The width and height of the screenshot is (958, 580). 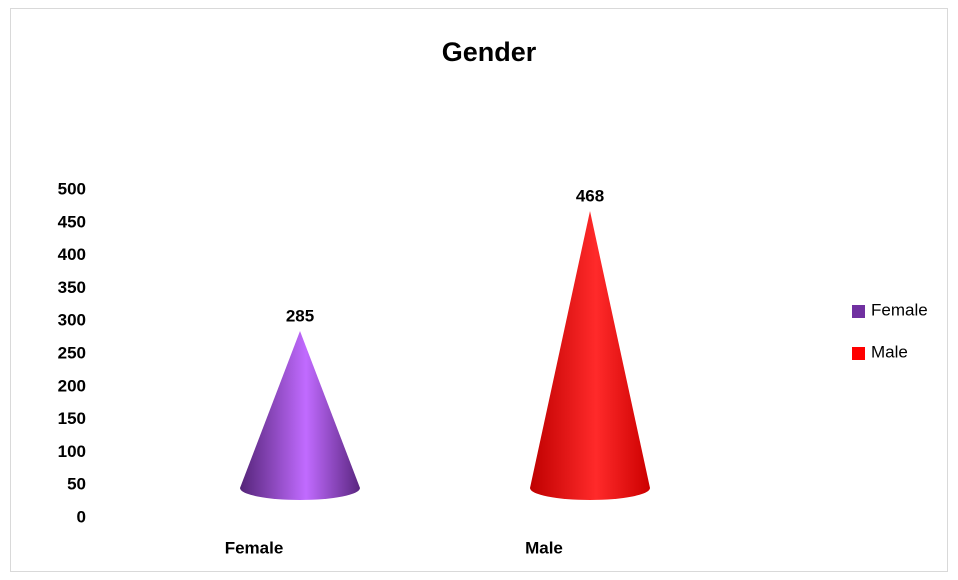 What do you see at coordinates (72, 385) in the screenshot?
I see `y-tick-label: 200` at bounding box center [72, 385].